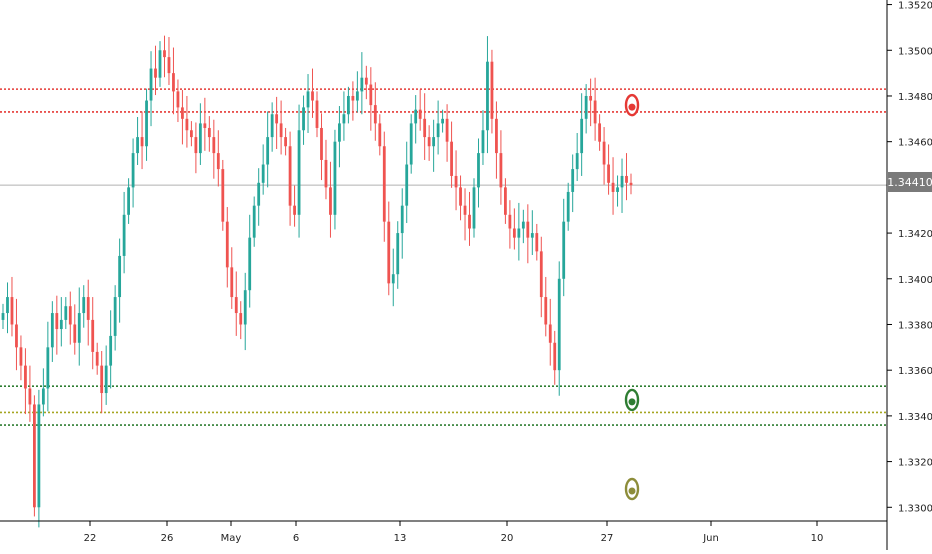 This screenshot has height=554, width=932. Describe the element at coordinates (915, 371) in the screenshot. I see `price-tick-label: 1.33600` at that location.